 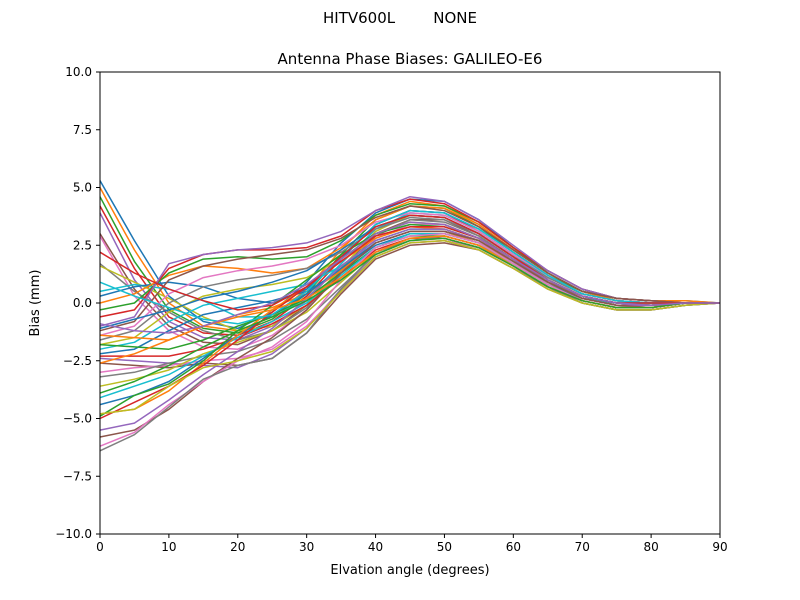 What do you see at coordinates (444, 547) in the screenshot?
I see `x-tick-label: 50` at bounding box center [444, 547].